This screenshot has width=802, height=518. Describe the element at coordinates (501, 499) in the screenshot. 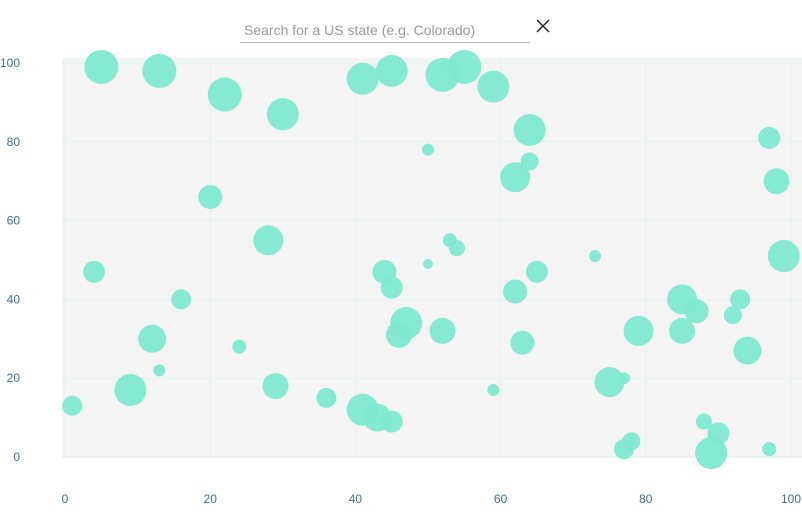

I see `x-tick-label: 60` at that location.